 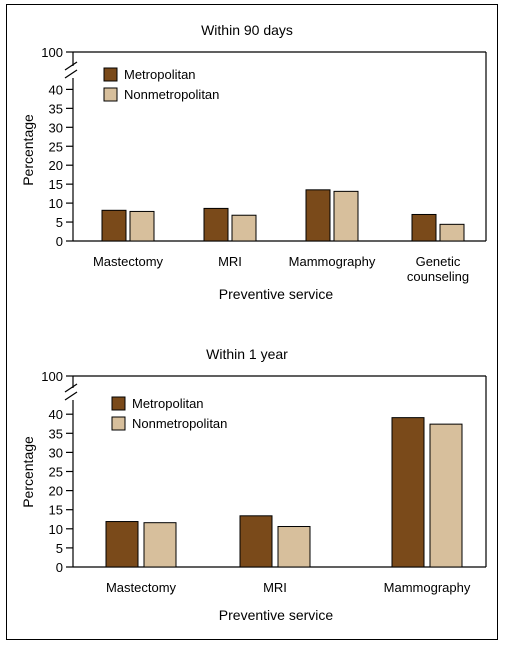 What do you see at coordinates (424, 227) in the screenshot?
I see `bar-metropolitan-genetic-counseling` at bounding box center [424, 227].